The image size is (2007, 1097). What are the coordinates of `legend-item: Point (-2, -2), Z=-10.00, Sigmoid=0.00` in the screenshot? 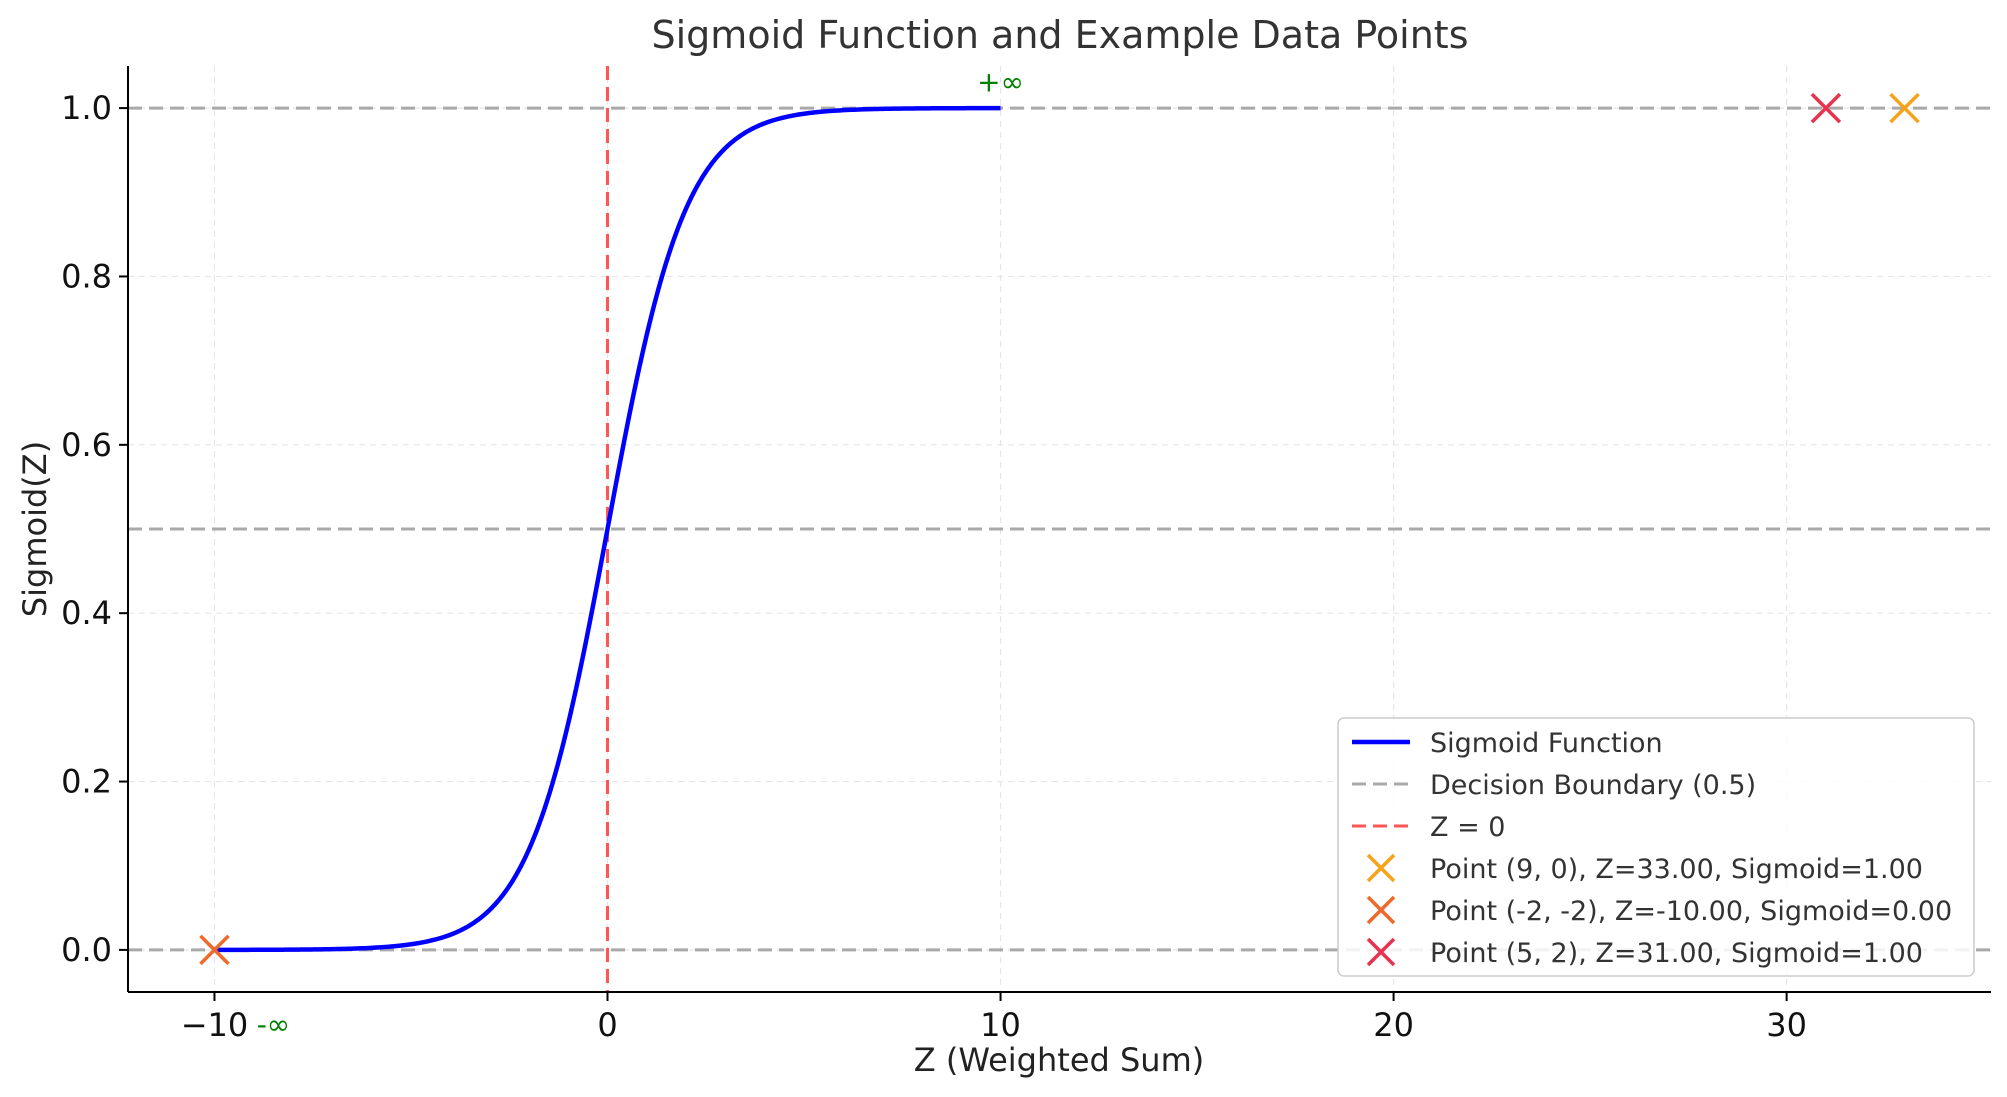 It's located at (1659, 911).